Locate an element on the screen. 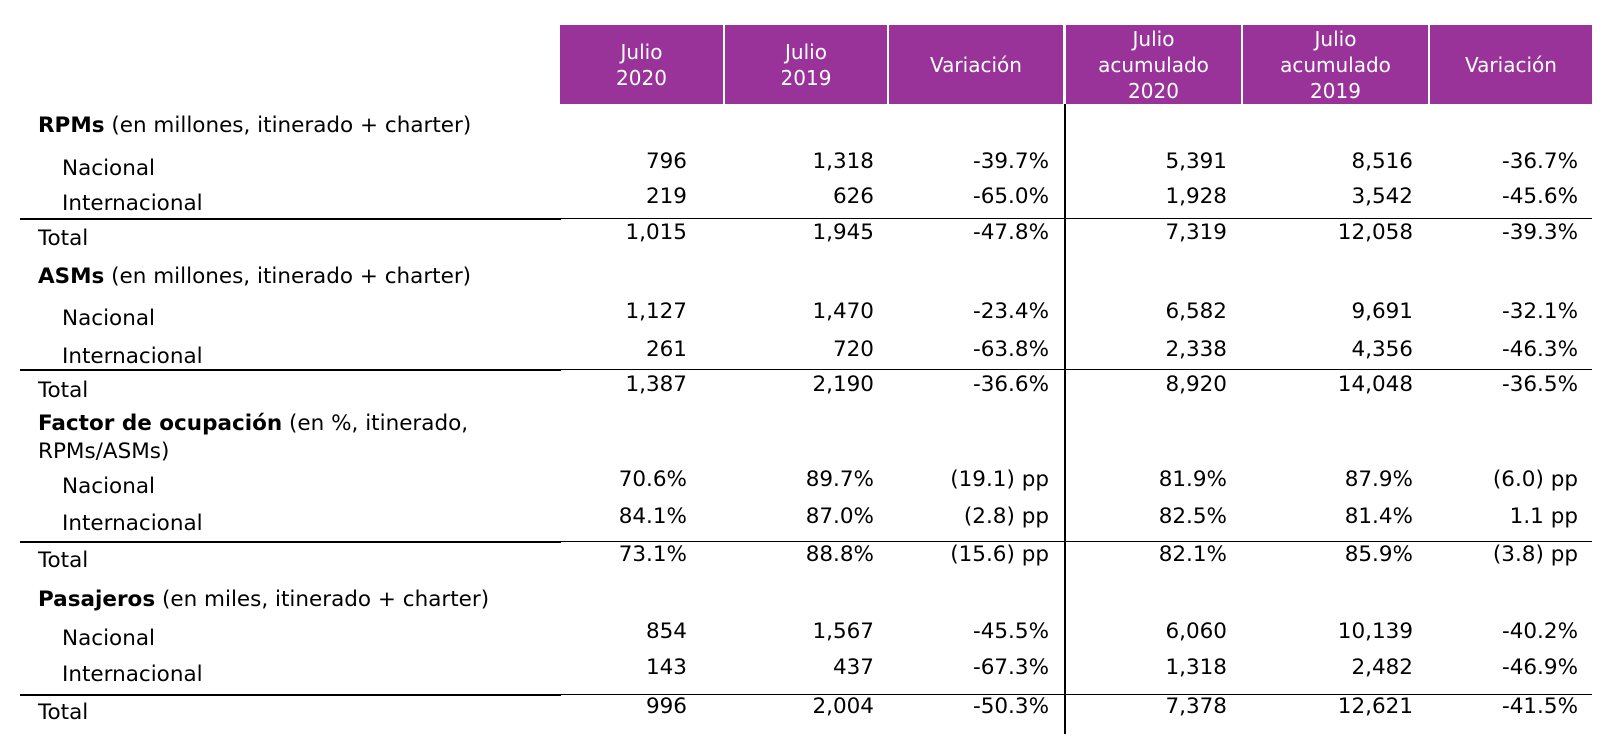 The image size is (1610, 741). row-value-5: 9,691 is located at coordinates (1382, 311).